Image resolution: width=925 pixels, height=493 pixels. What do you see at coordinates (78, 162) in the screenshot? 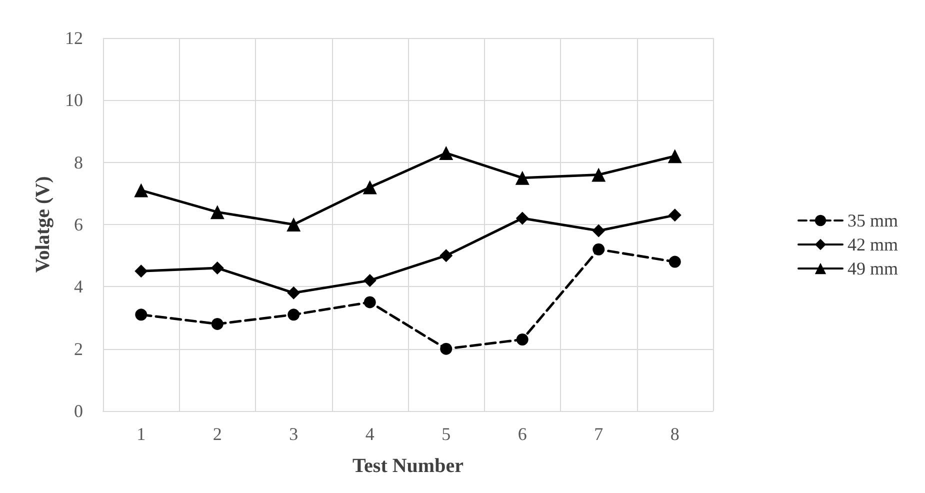
I see `y-tick-label: 8` at bounding box center [78, 162].